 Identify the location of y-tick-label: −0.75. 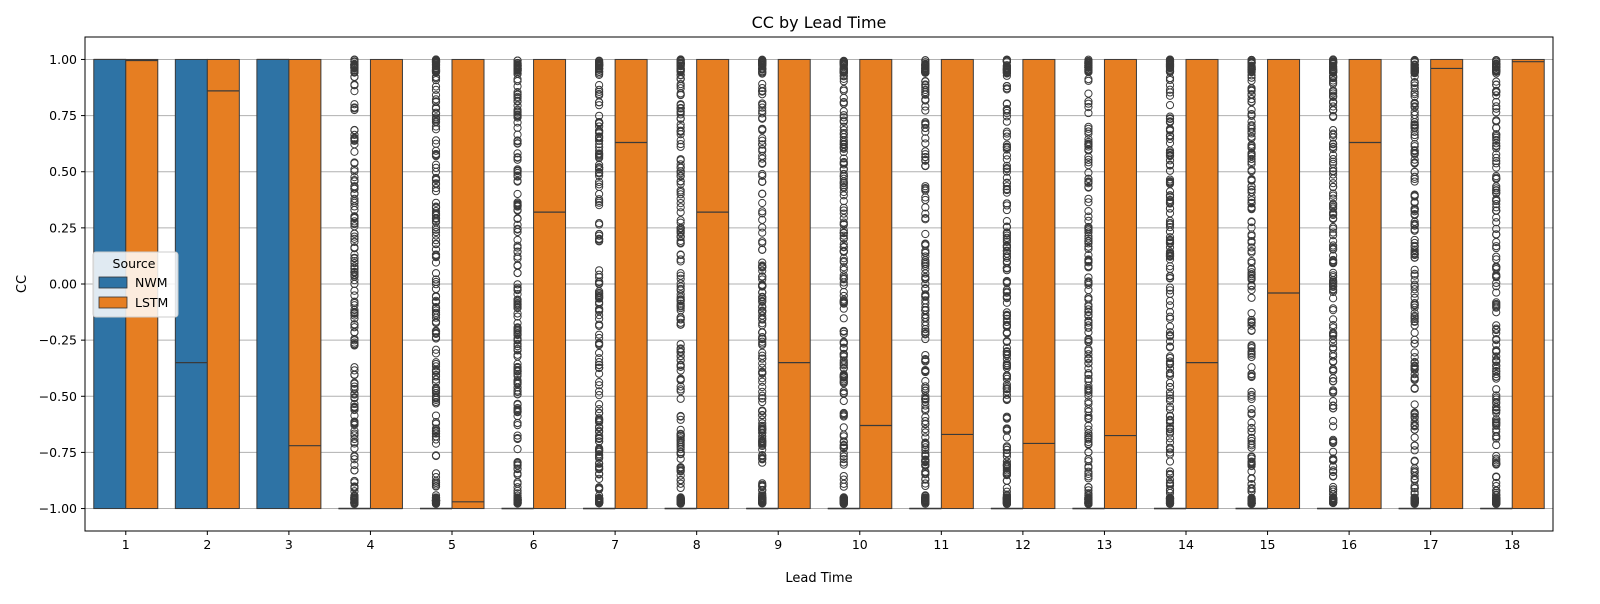
(58, 452).